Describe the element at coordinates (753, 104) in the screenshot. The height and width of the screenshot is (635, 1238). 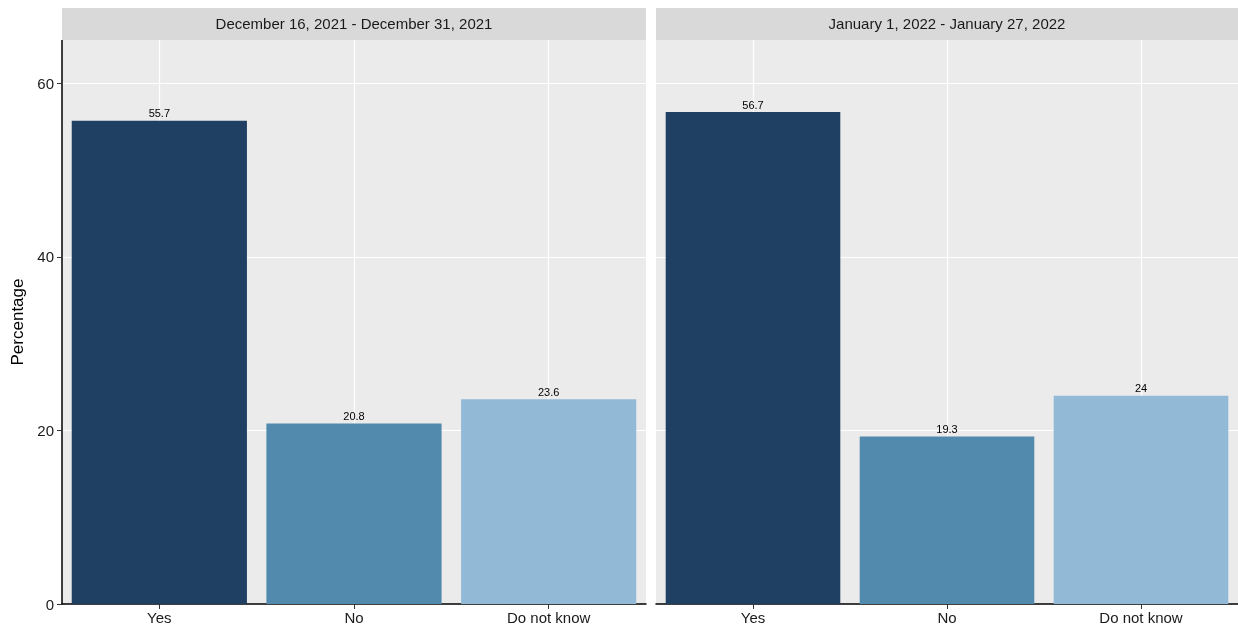
I see `data-label: 56.7` at that location.